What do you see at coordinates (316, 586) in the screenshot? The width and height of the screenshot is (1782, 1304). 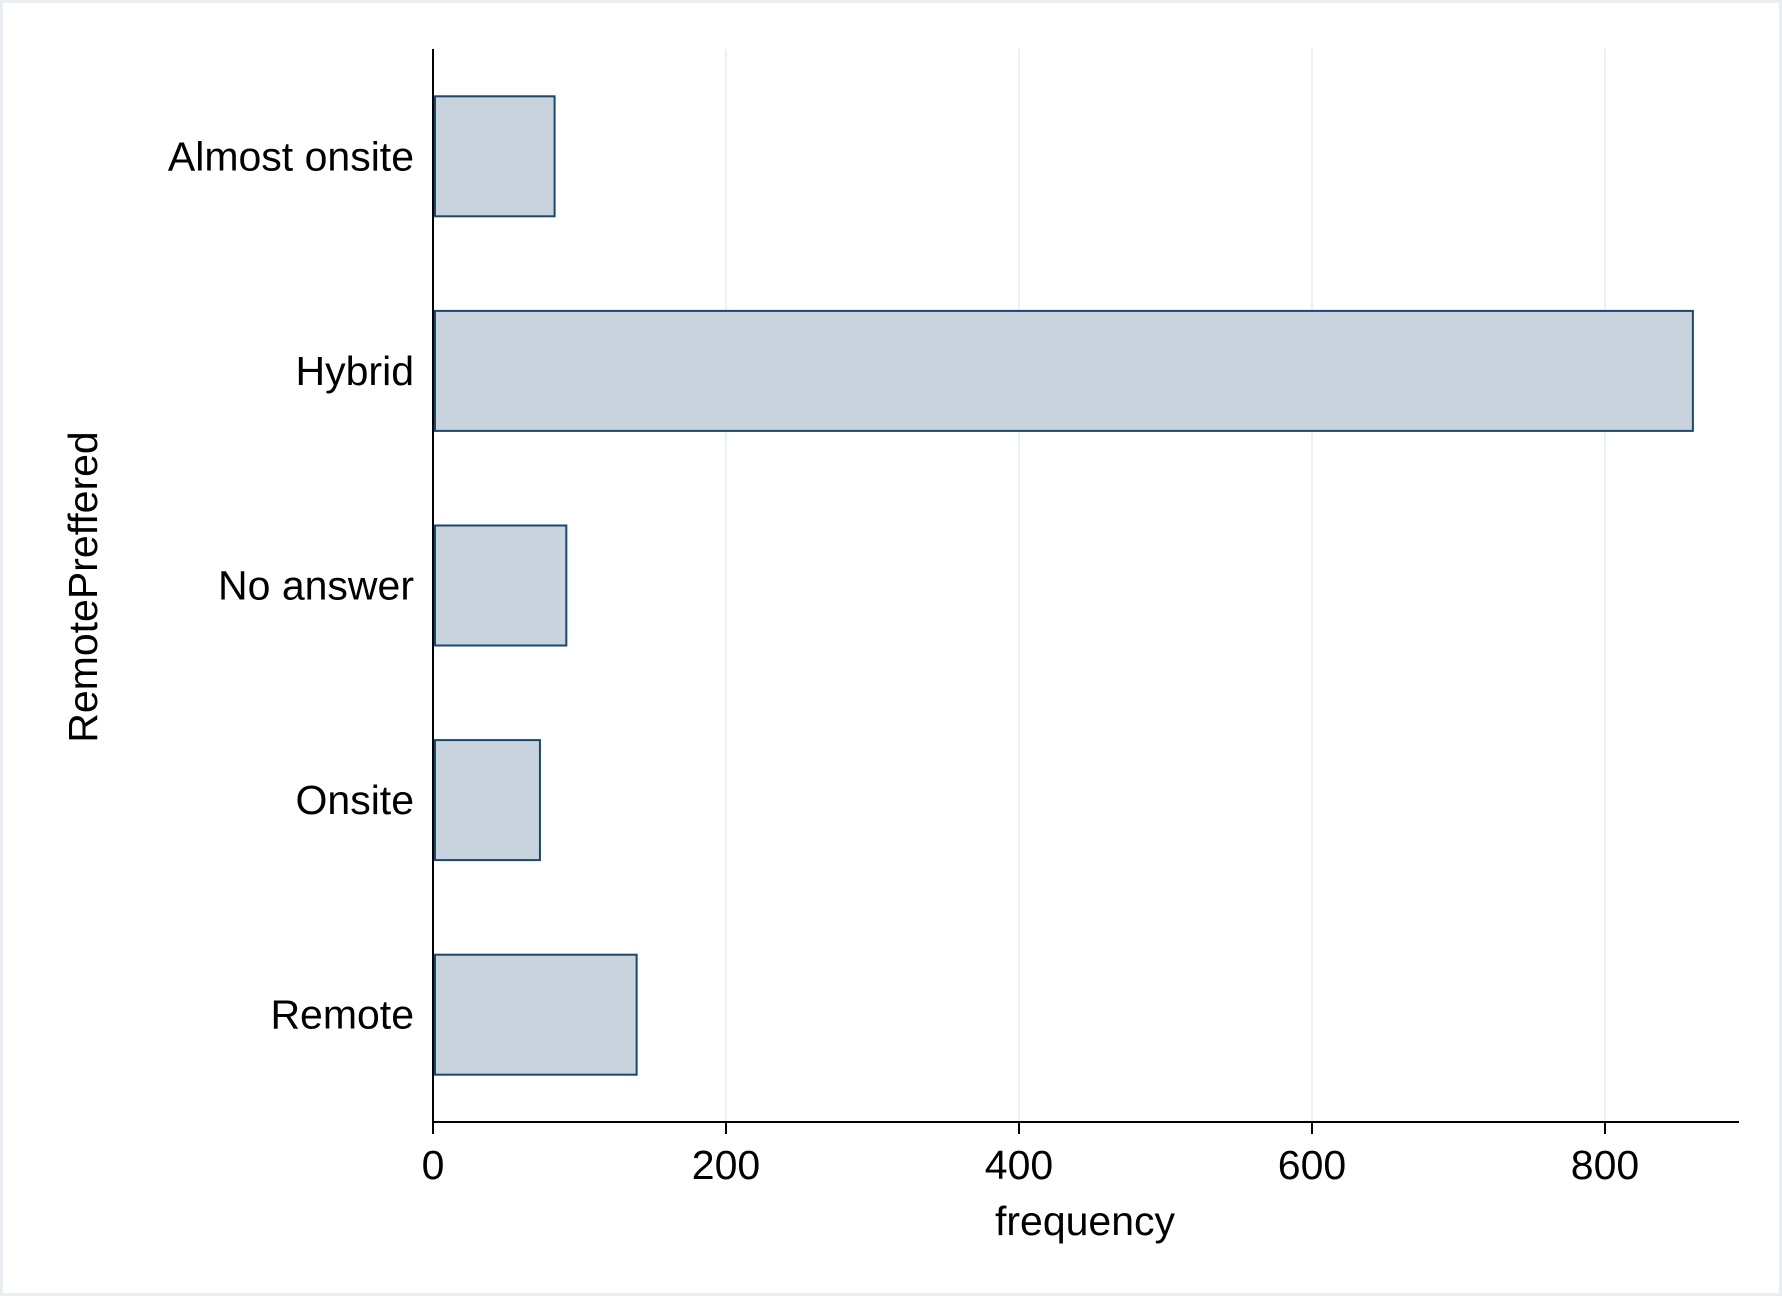 I see `category-label: No answer` at bounding box center [316, 586].